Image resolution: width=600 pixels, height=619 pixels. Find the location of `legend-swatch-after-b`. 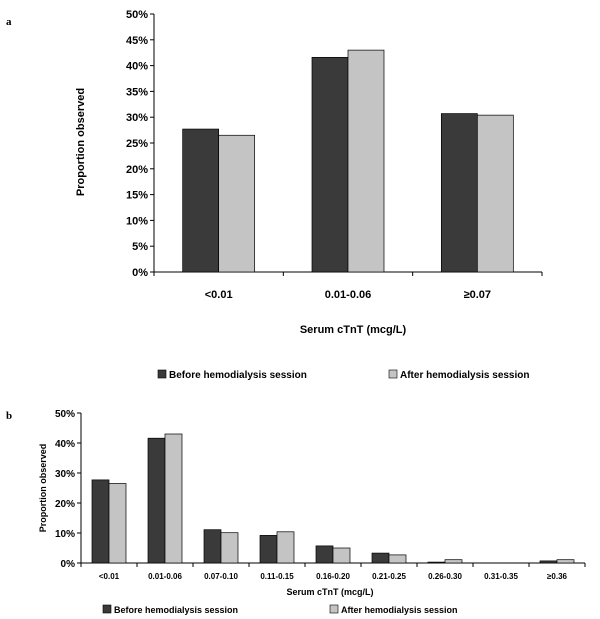

legend-swatch-after-b is located at coordinates (334, 609).